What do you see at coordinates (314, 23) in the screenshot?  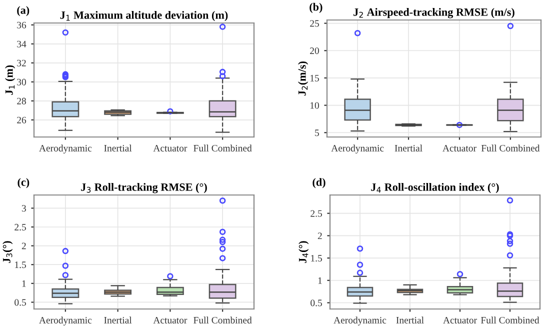 I see `y-tick-label: 25` at bounding box center [314, 23].